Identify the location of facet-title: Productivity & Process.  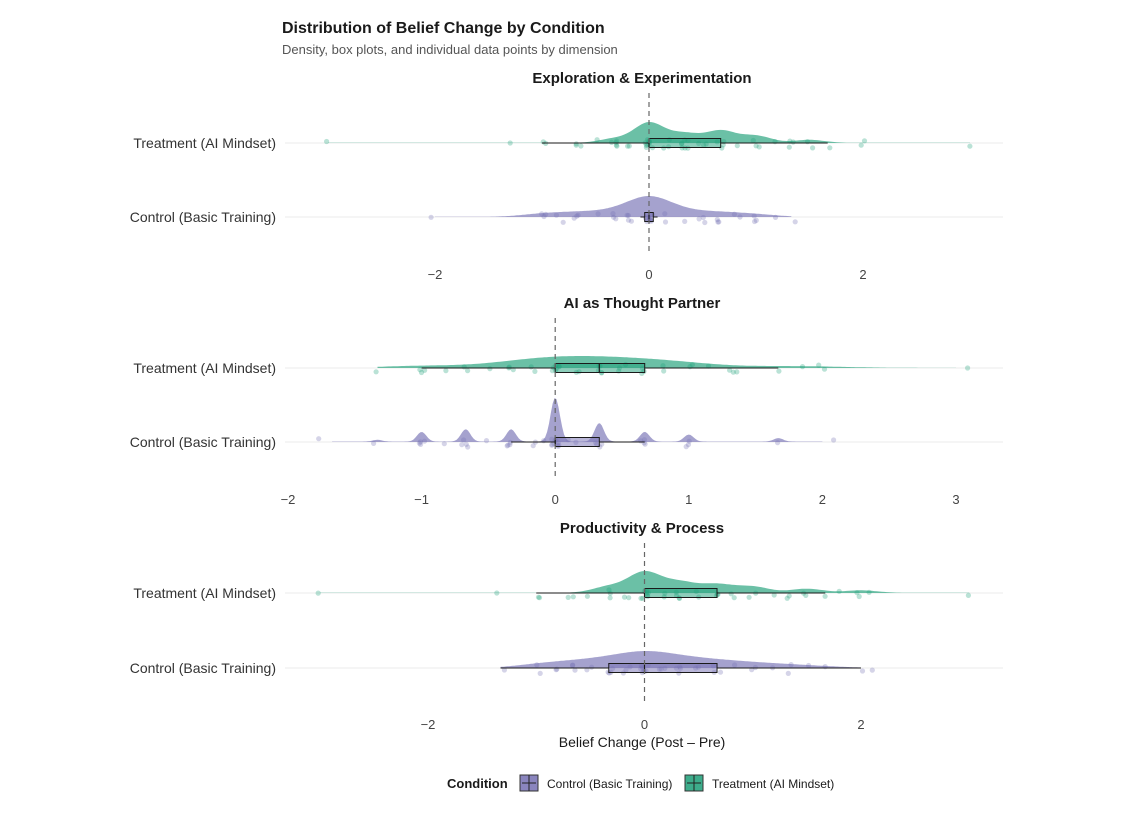
(642, 528).